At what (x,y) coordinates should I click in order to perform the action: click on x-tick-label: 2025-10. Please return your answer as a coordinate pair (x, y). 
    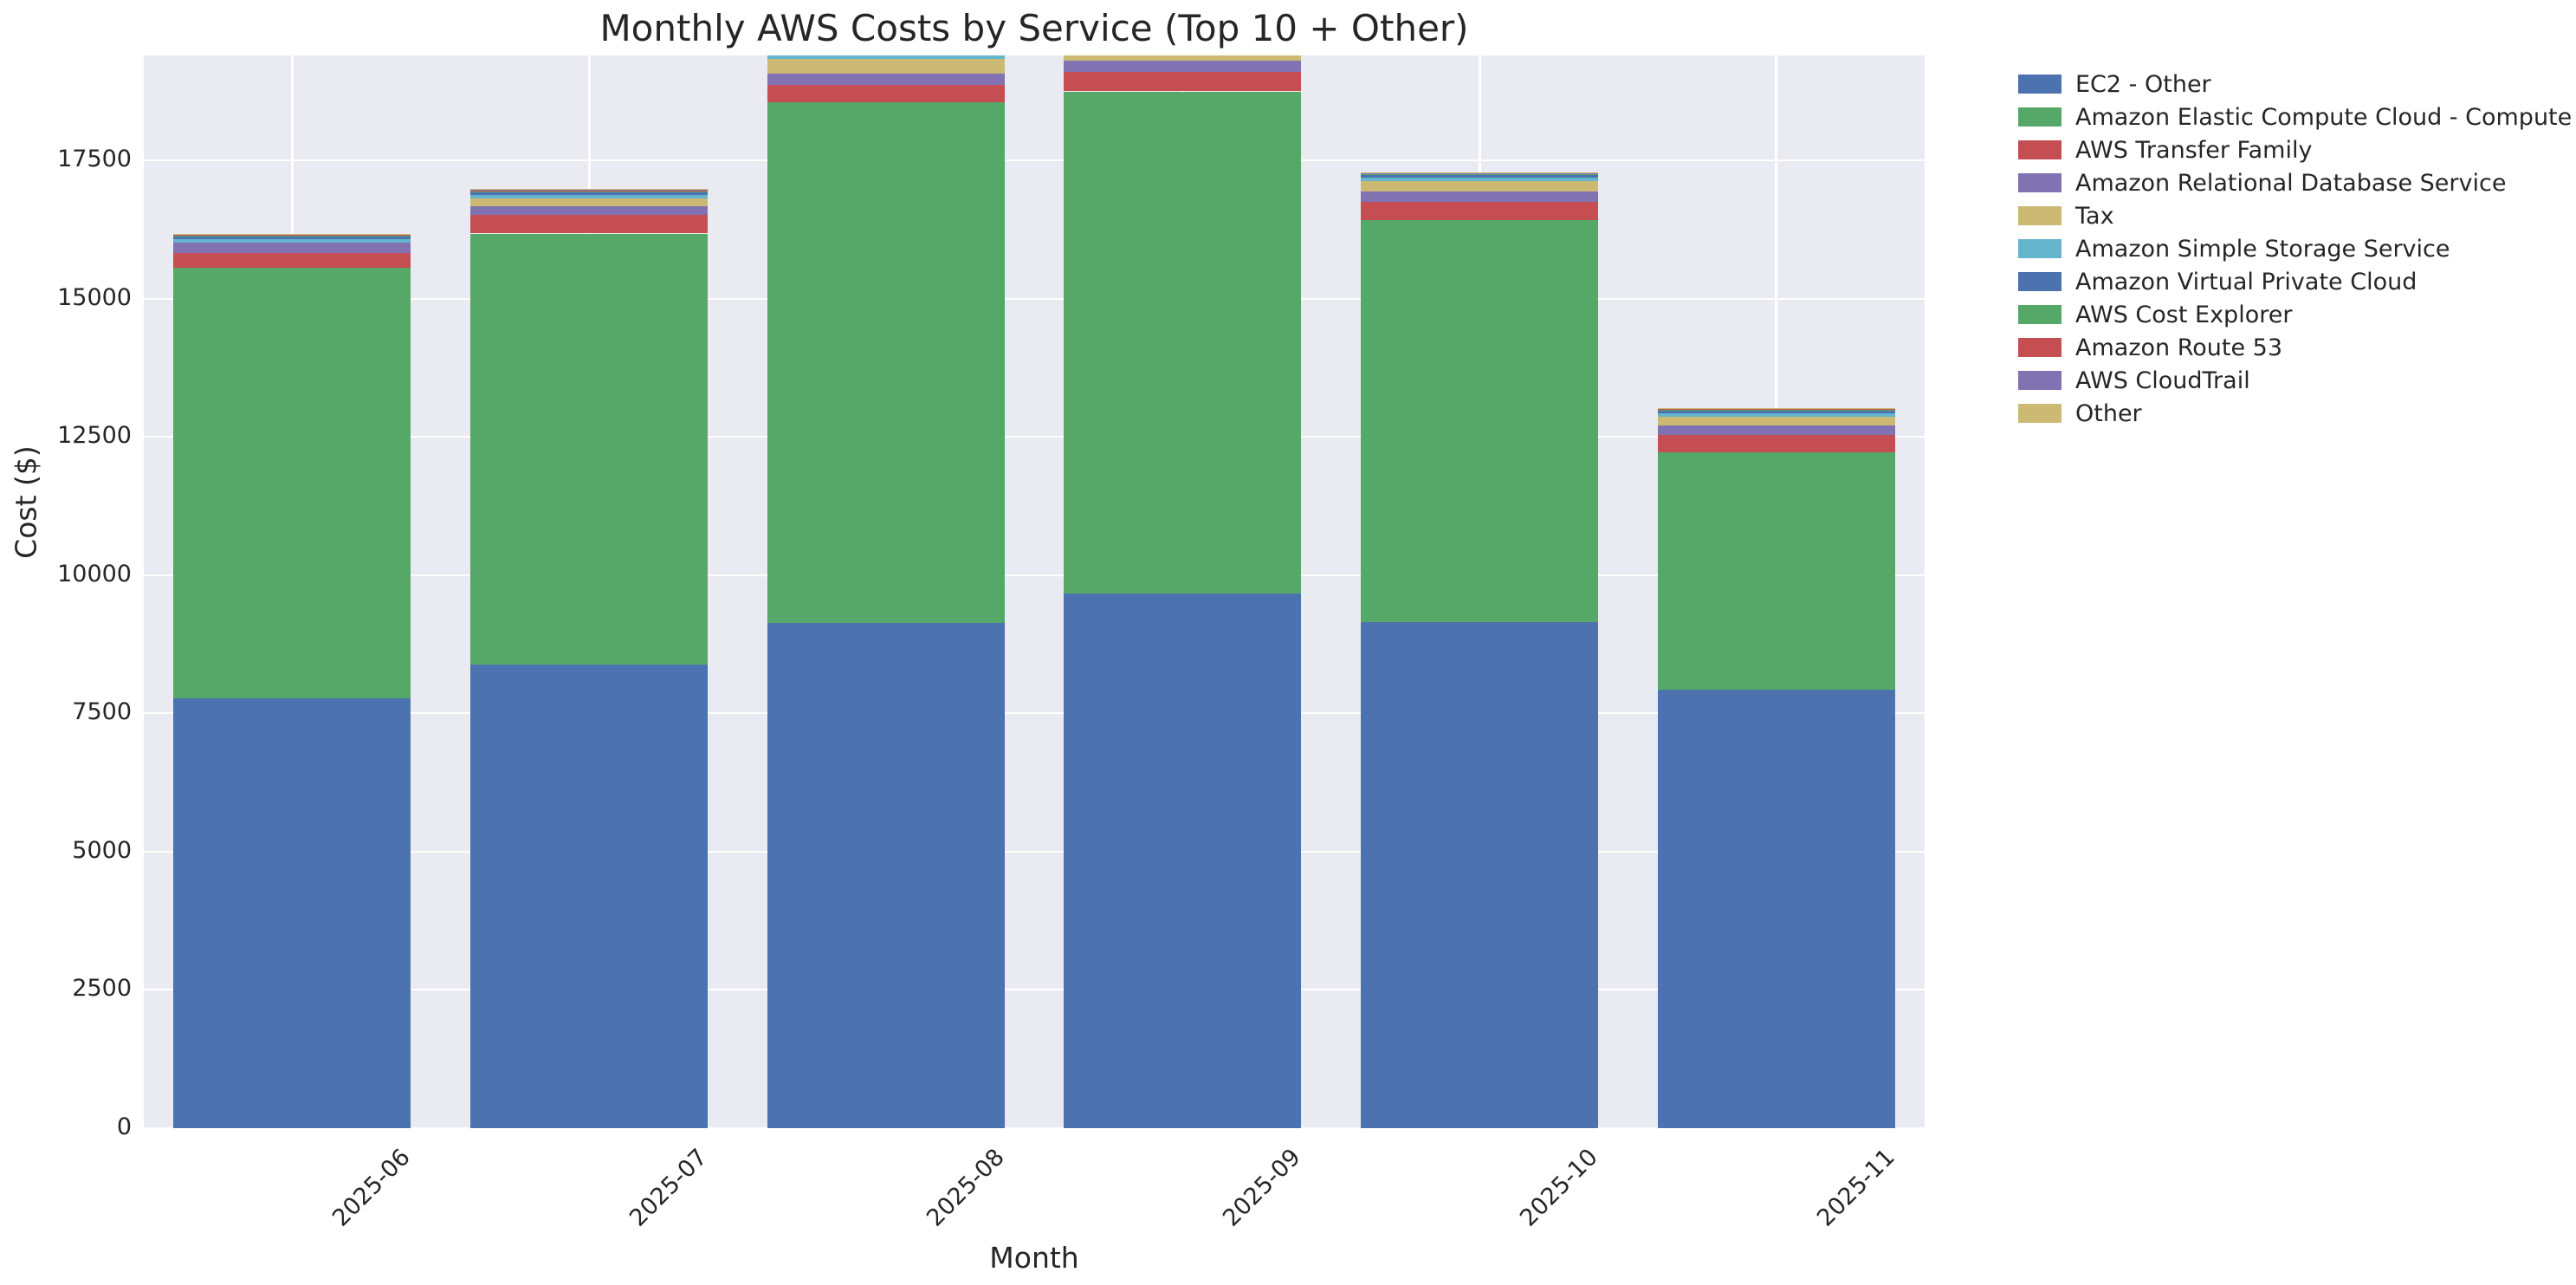
    Looking at the image, I should click on (1559, 1188).